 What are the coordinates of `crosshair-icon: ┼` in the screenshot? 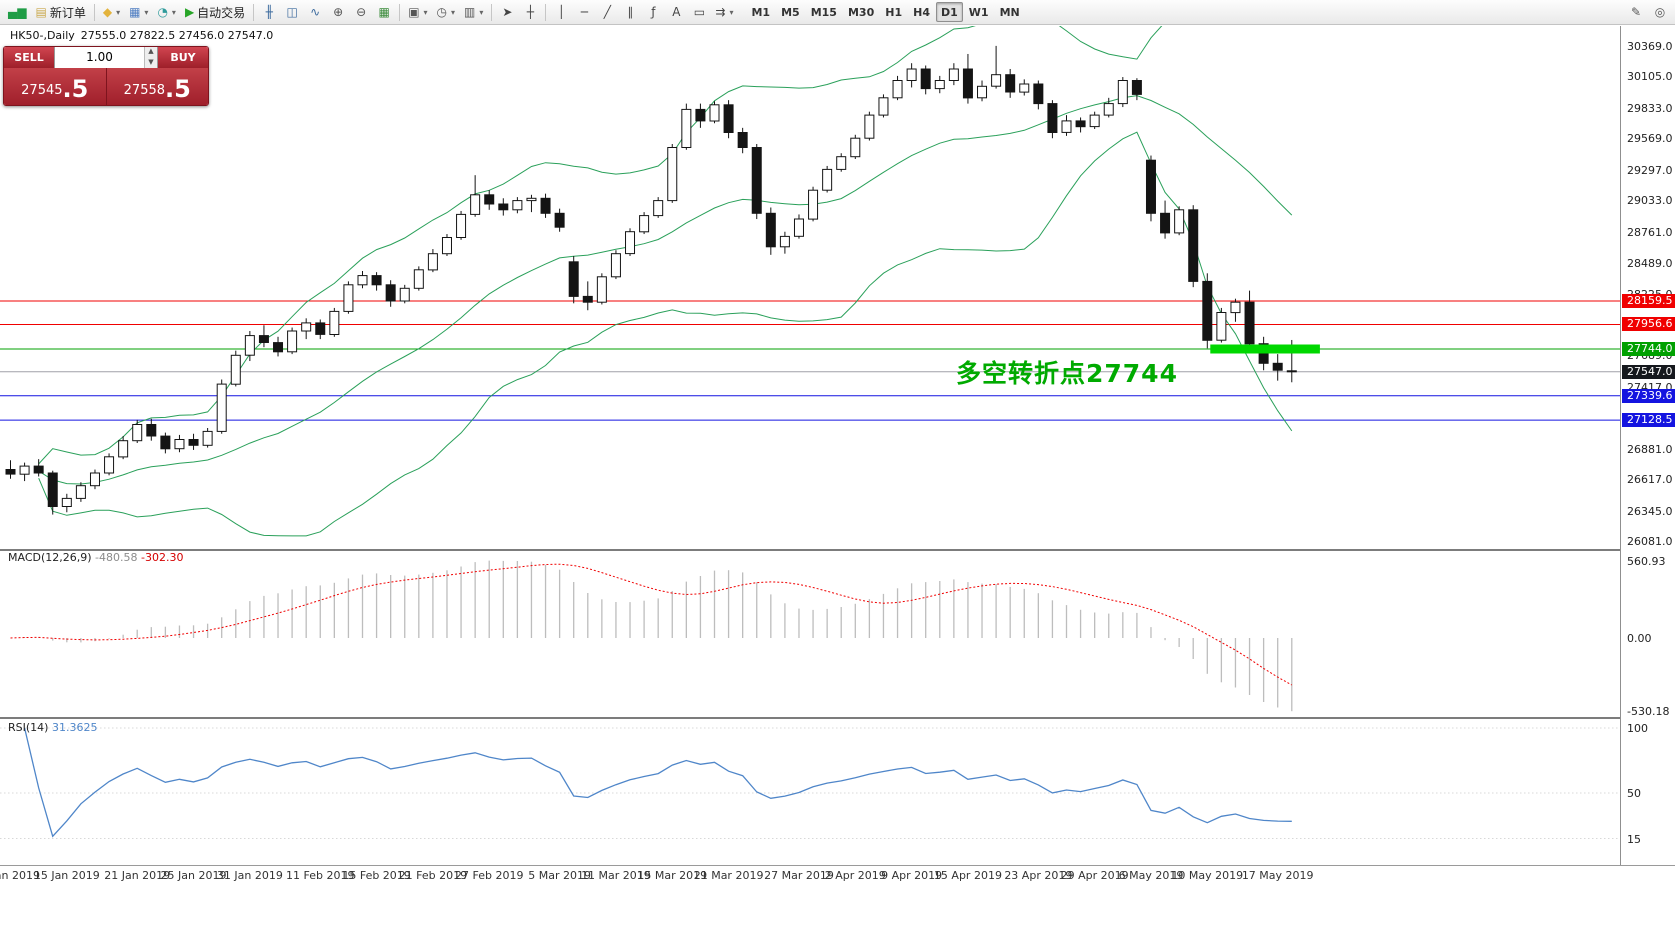 It's located at (530, 12).